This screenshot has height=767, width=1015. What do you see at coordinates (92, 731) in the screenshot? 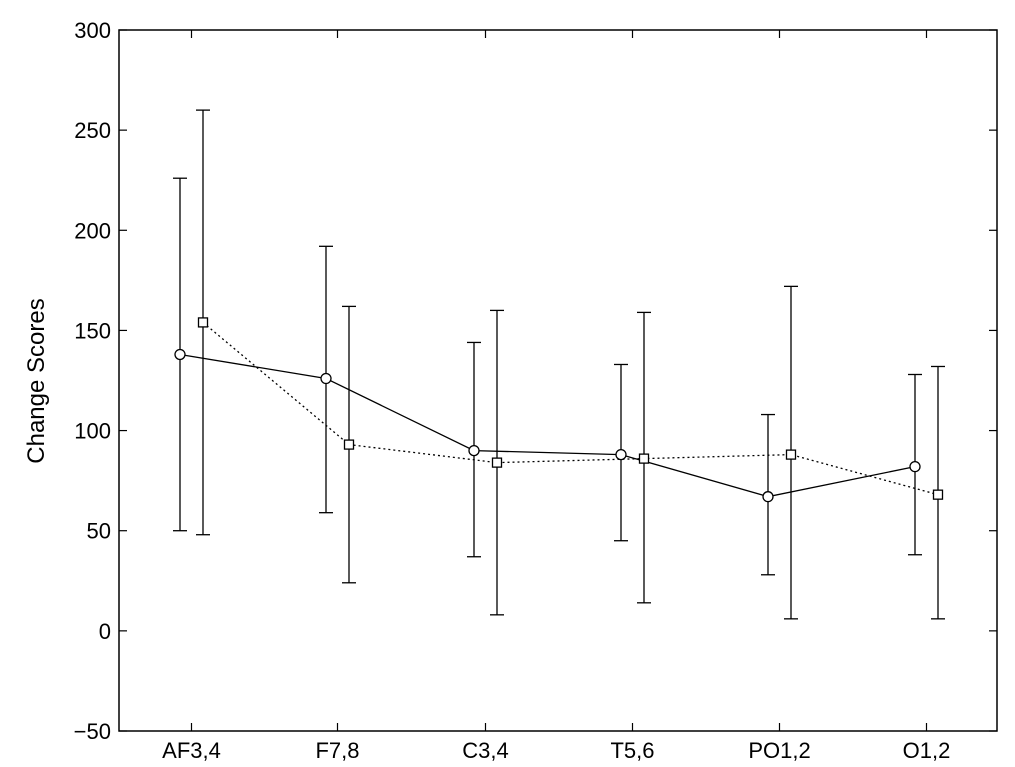
I see `y-tick-label: −50` at bounding box center [92, 731].